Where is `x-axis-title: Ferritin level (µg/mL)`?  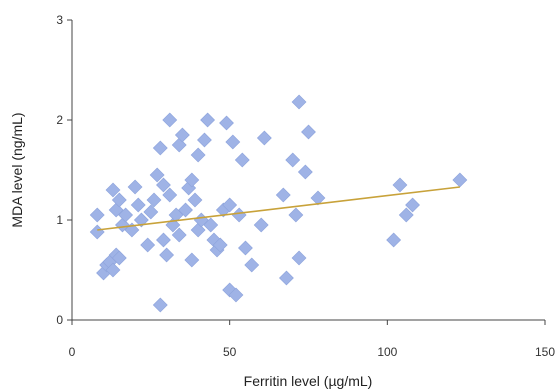
x-axis-title: Ferritin level (µg/mL) is located at coordinates (308, 381).